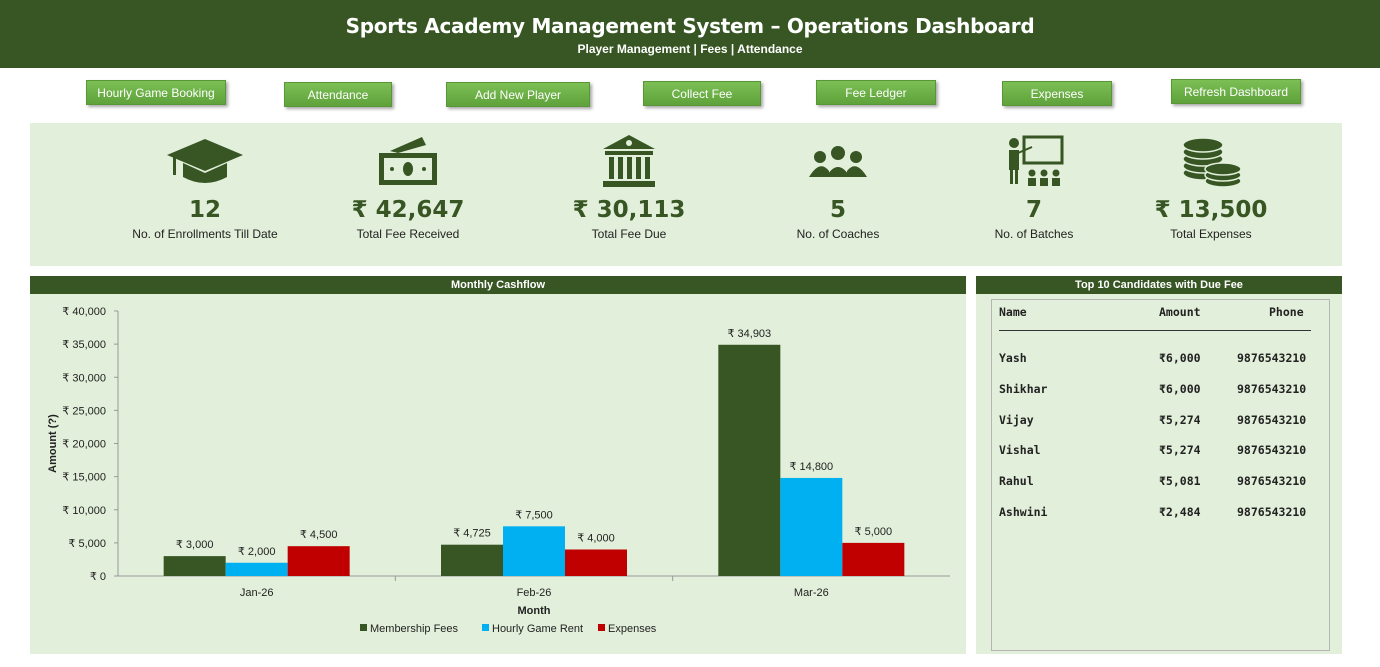 This screenshot has width=1380, height=667. I want to click on kpi-expenses: ₹ 13,500 Total Expenses, so click(1211, 182).